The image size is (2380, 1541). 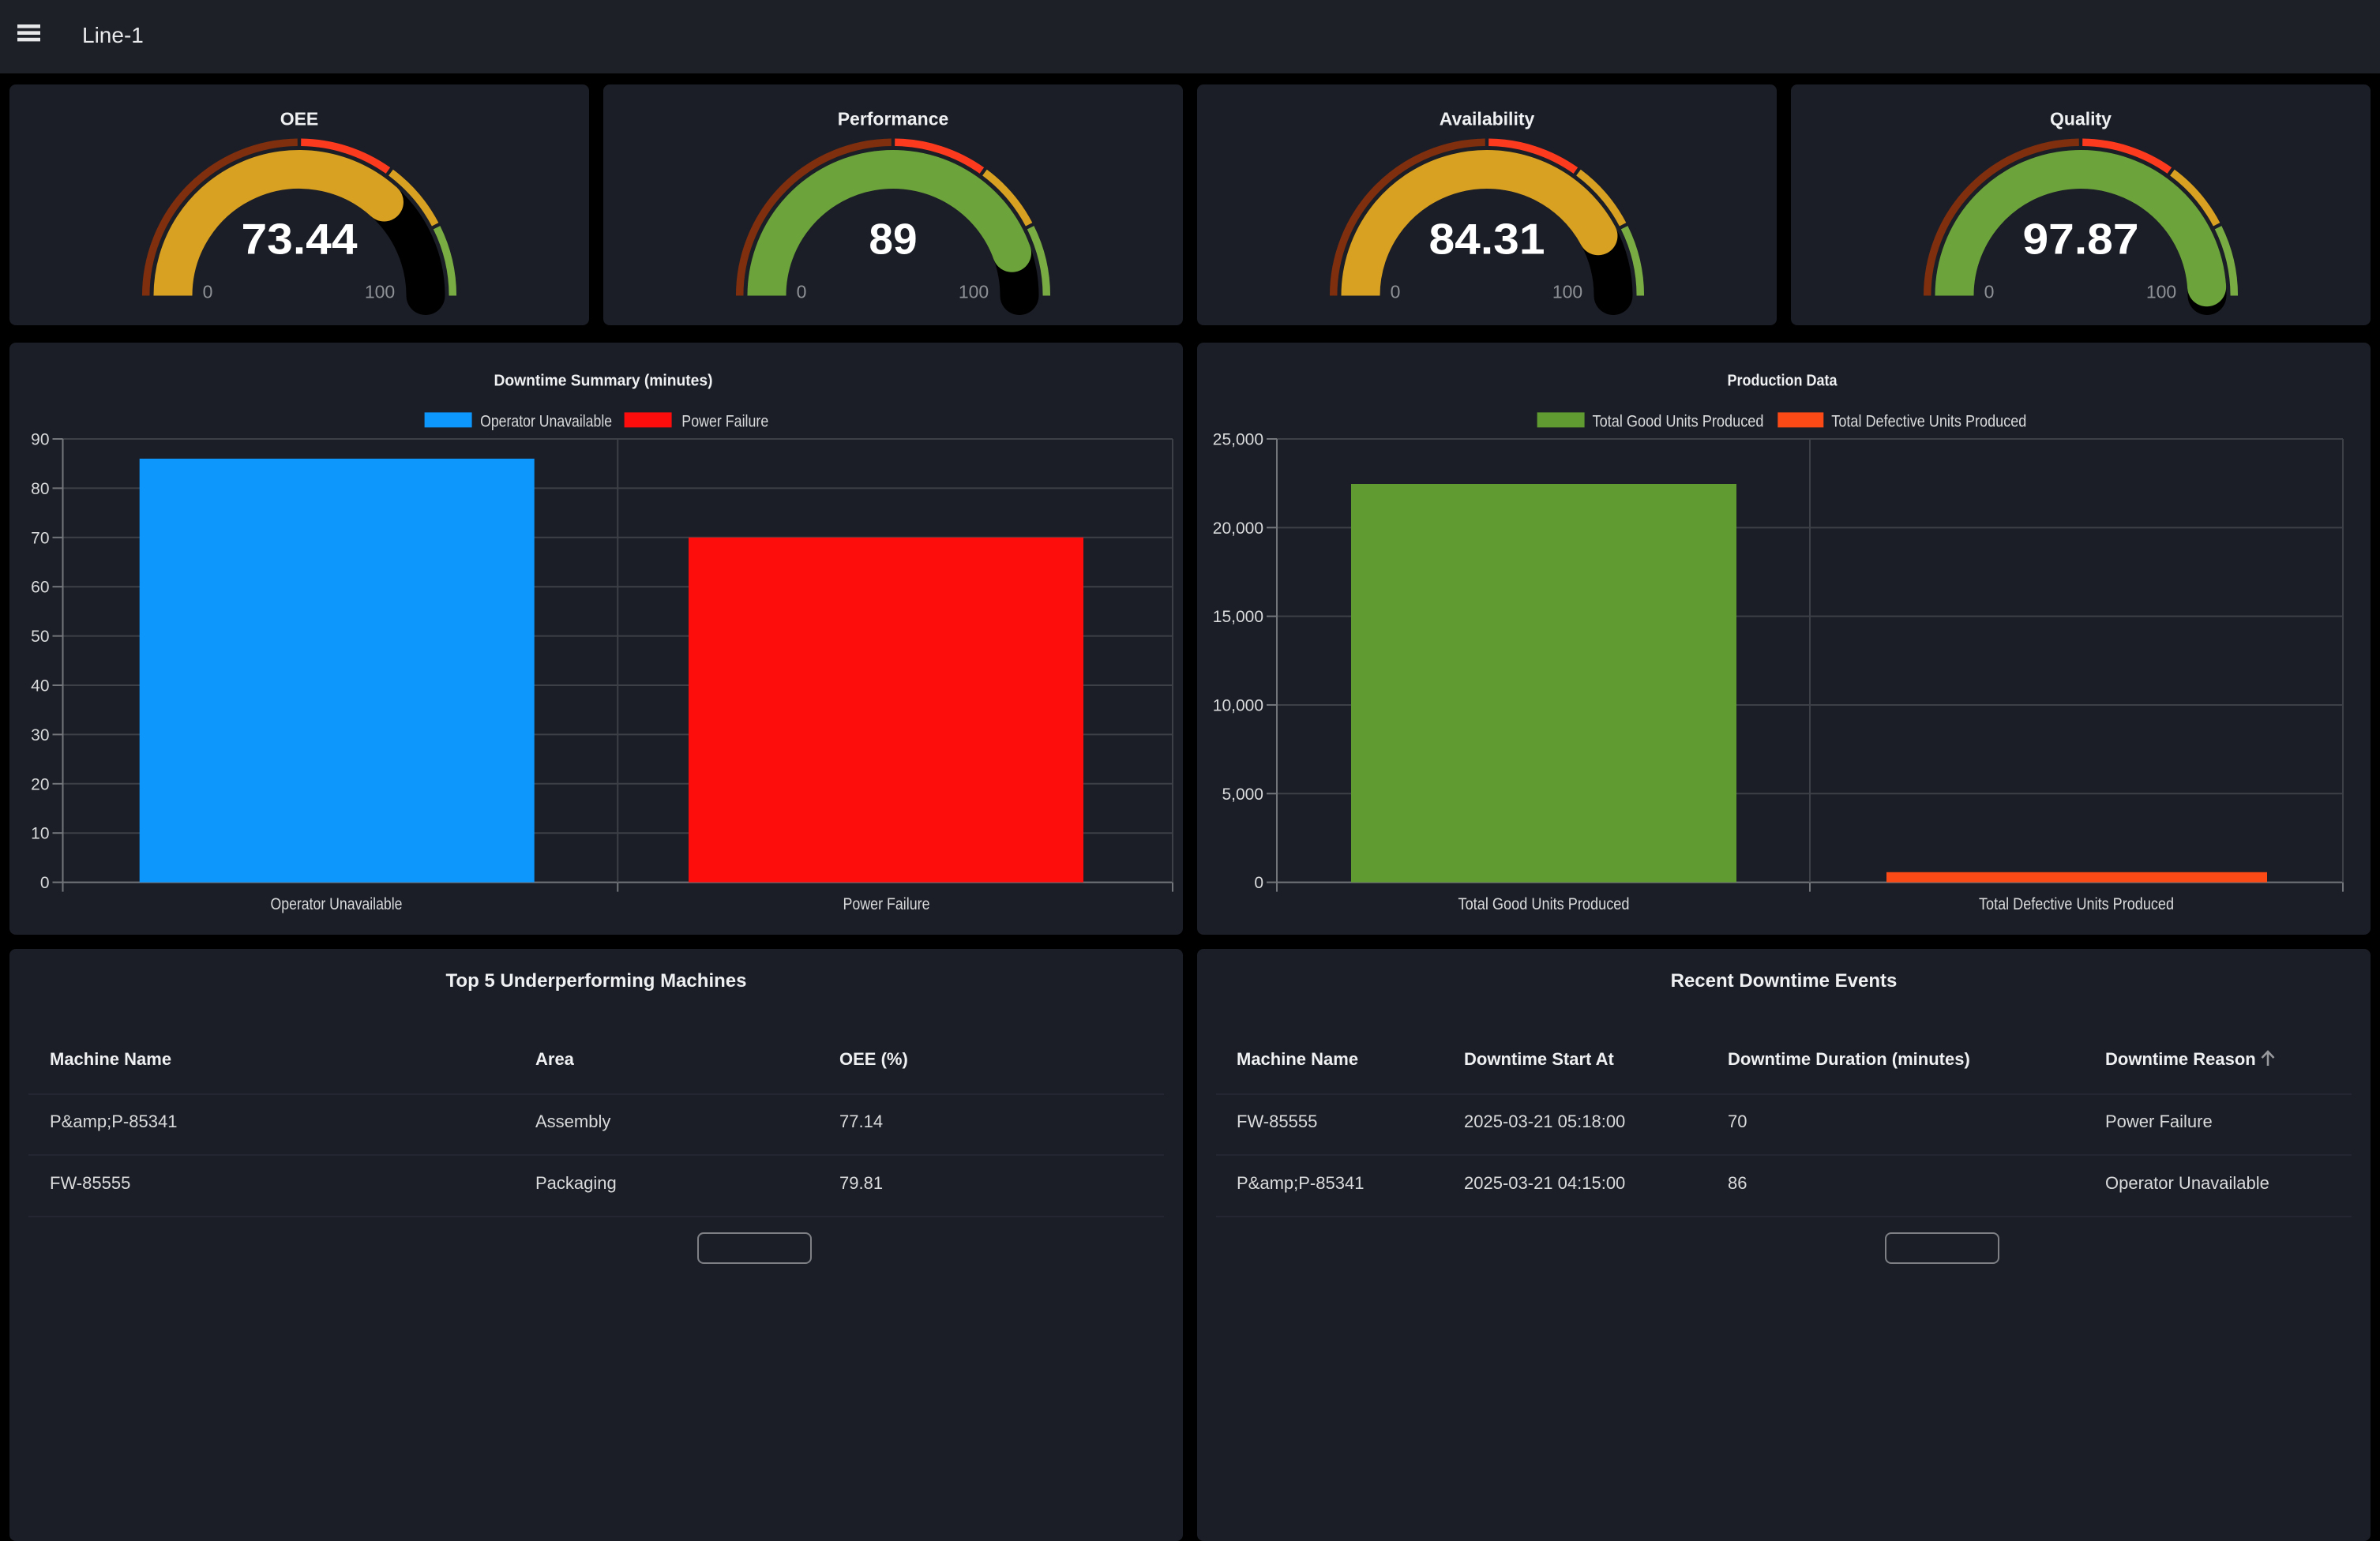 What do you see at coordinates (40, 538) in the screenshot?
I see `svg-text: 70` at bounding box center [40, 538].